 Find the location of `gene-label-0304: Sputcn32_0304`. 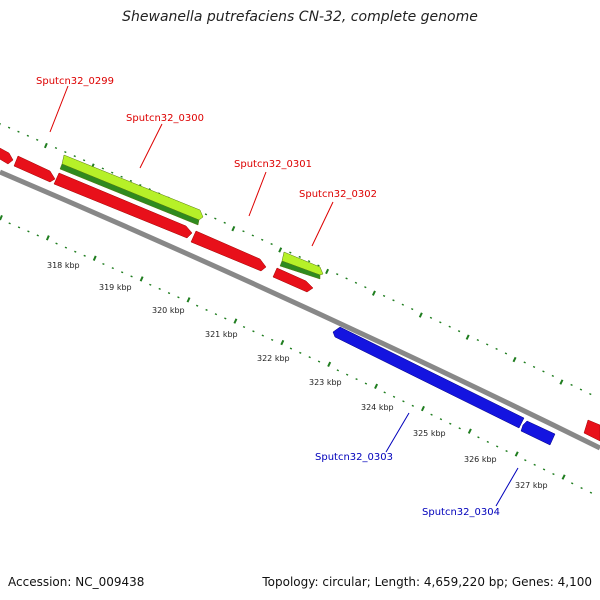

gene-label-0304: Sputcn32_0304 is located at coordinates (461, 512).